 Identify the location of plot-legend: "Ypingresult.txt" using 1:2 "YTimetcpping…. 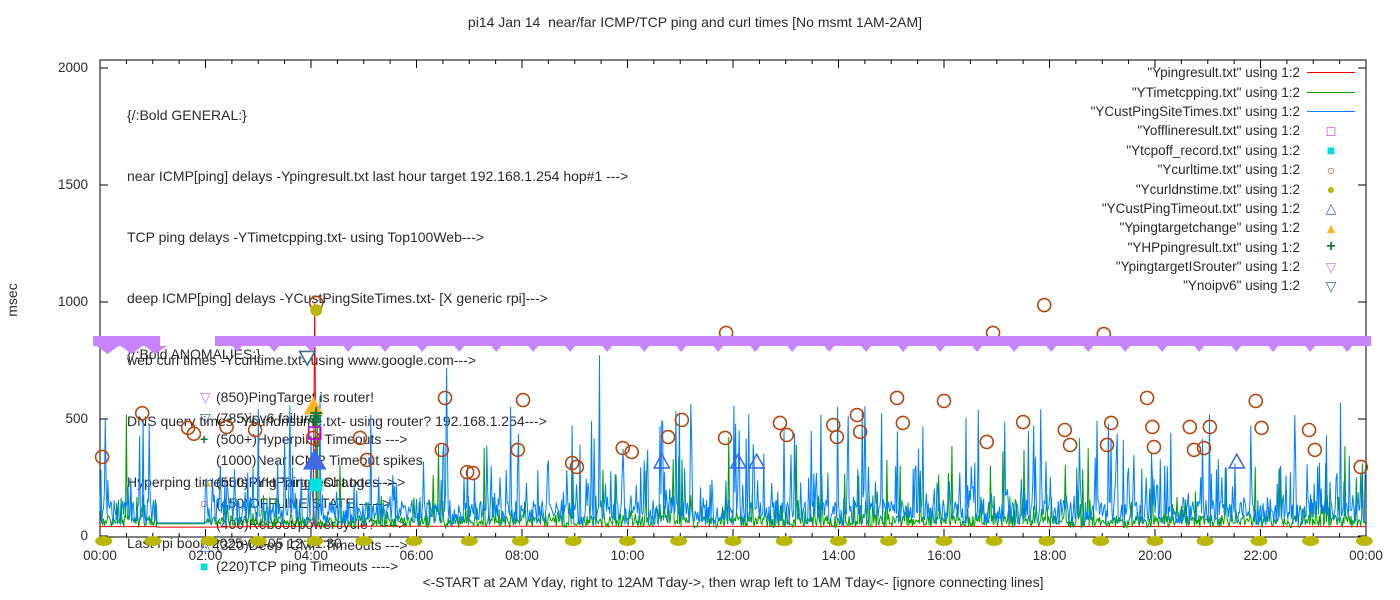
(1171, 179).